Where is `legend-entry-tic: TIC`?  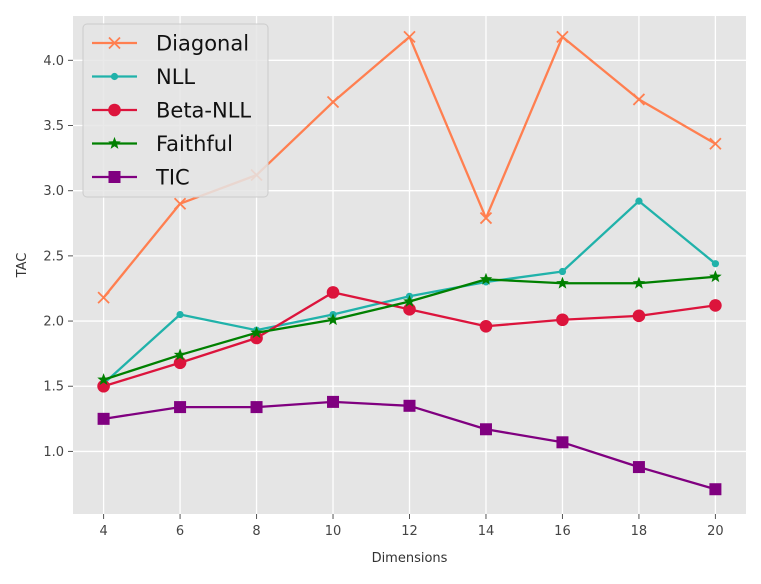 legend-entry-tic: TIC is located at coordinates (141, 178).